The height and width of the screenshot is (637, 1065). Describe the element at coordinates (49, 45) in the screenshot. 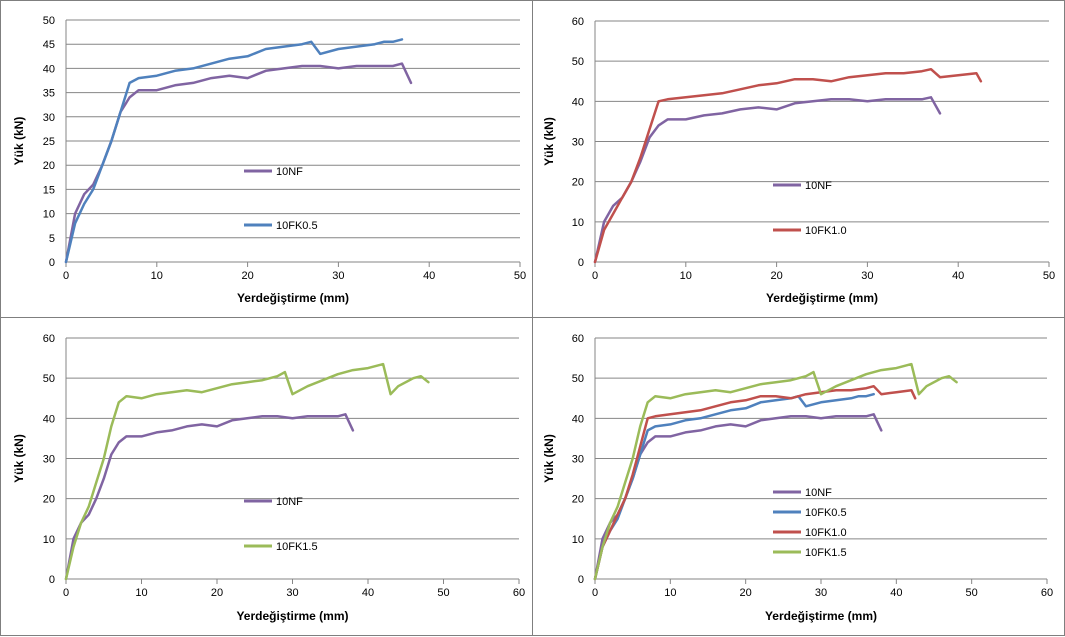

I see `y-tick-label: 45` at that location.